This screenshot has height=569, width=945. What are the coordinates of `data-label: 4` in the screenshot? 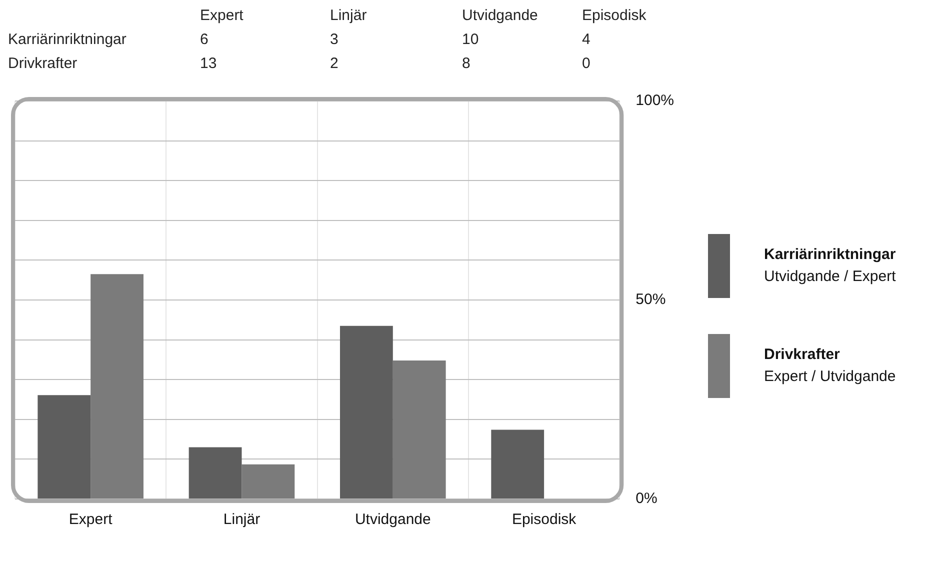 It's located at (587, 40).